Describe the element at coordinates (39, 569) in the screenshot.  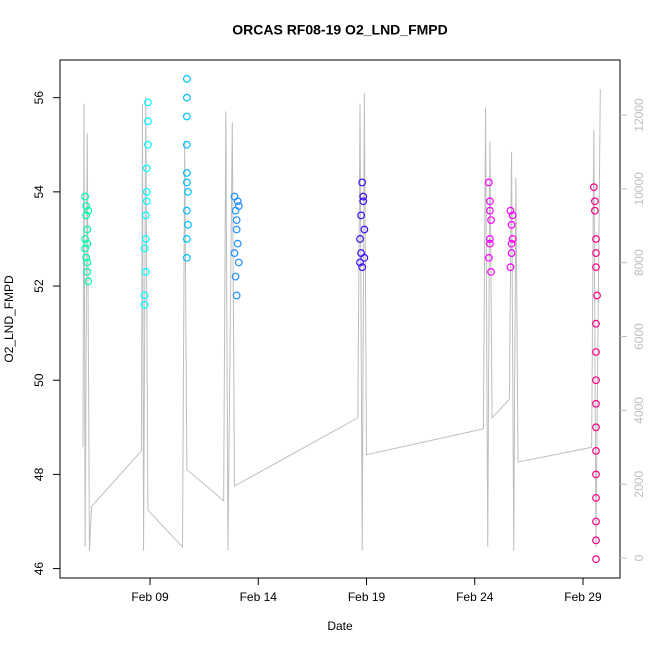
I see `y-tick-label: 46` at that location.